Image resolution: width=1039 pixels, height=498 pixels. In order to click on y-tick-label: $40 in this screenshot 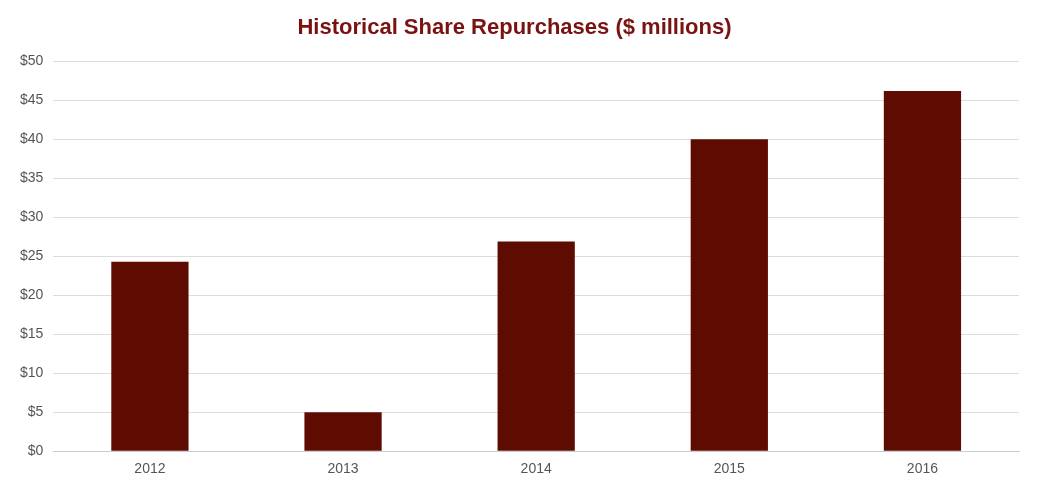, I will do `click(32, 138)`.